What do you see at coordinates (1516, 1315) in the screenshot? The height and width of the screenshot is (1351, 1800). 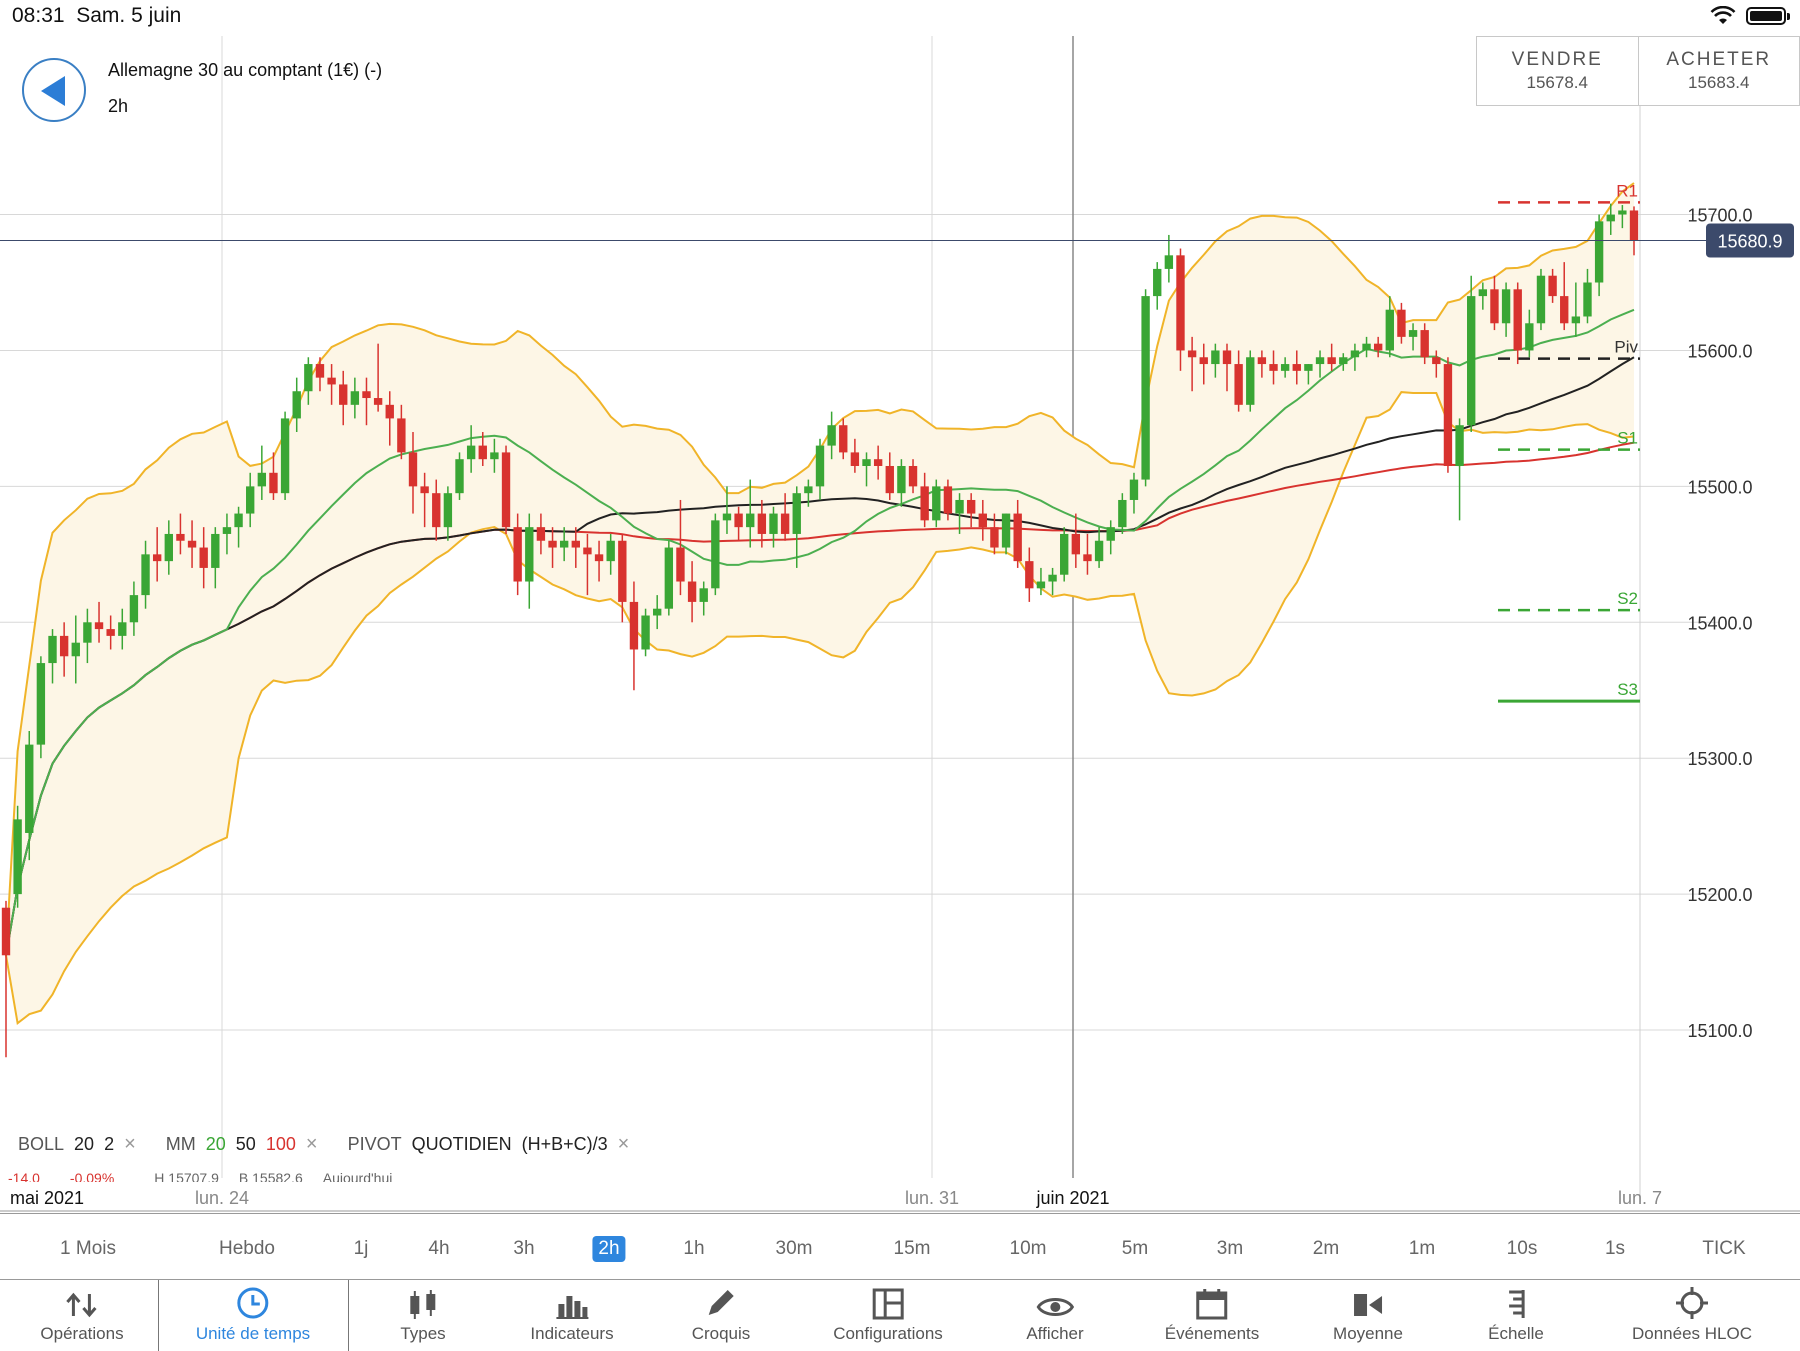 I see `toolbar-scale-button: Échelle` at bounding box center [1516, 1315].